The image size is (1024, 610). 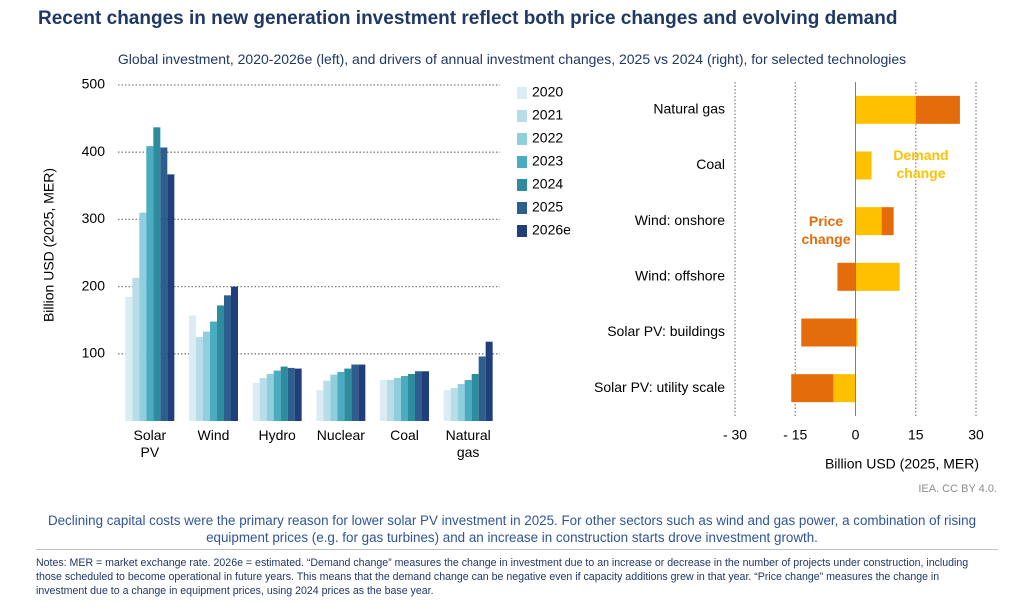 What do you see at coordinates (213, 435) in the screenshot?
I see `x-tick-label: Wind` at bounding box center [213, 435].